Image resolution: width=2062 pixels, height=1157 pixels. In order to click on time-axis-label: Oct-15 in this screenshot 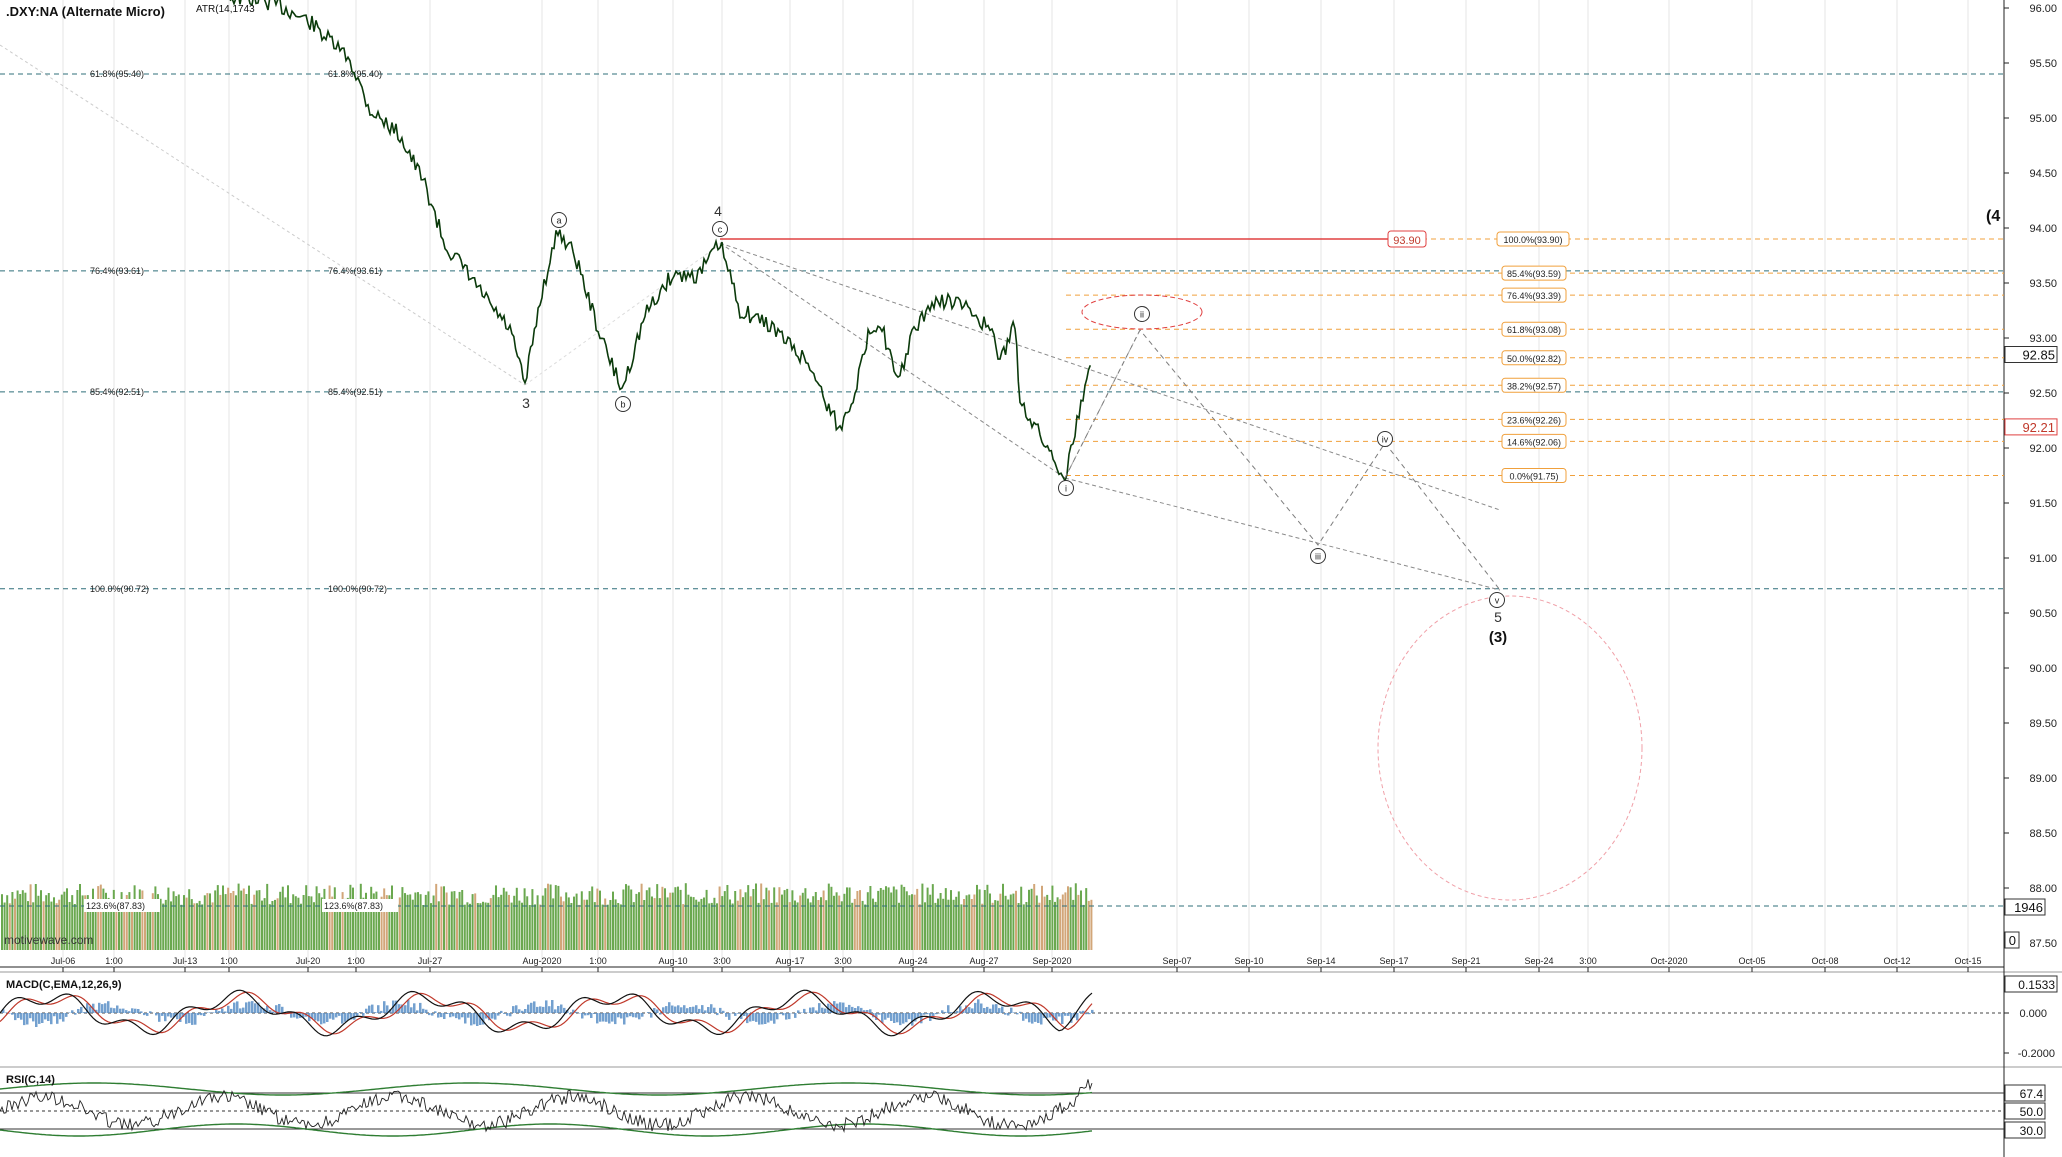, I will do `click(1967, 961)`.